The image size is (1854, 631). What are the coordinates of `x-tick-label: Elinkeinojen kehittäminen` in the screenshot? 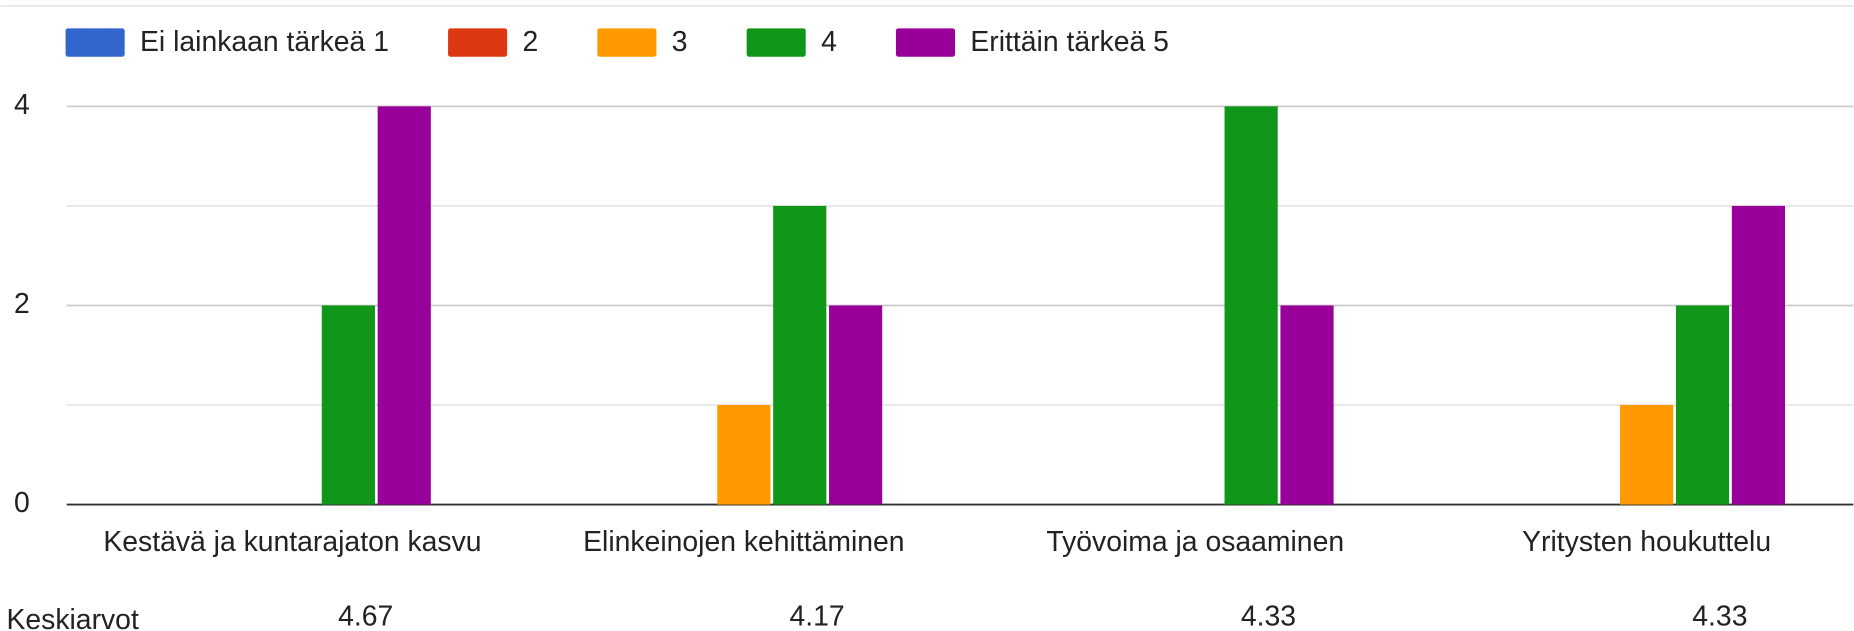 It's located at (743, 542).